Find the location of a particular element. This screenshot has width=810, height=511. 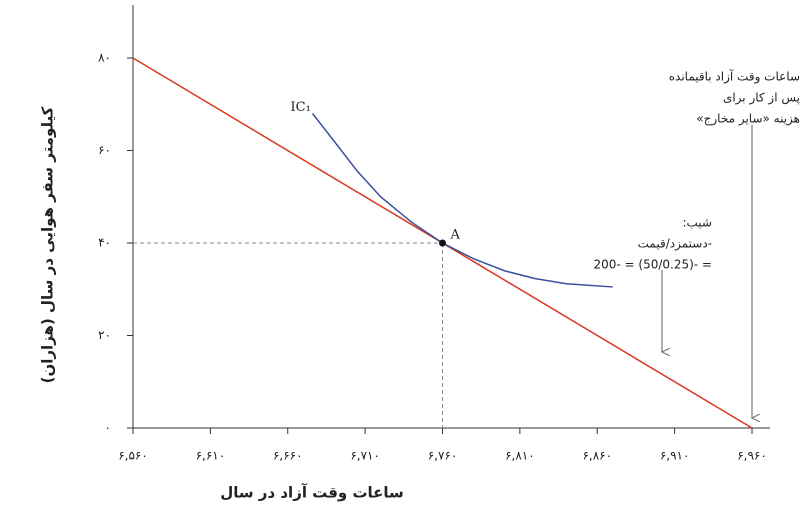

y-tick-label: ۶۰ is located at coordinates (104, 150).